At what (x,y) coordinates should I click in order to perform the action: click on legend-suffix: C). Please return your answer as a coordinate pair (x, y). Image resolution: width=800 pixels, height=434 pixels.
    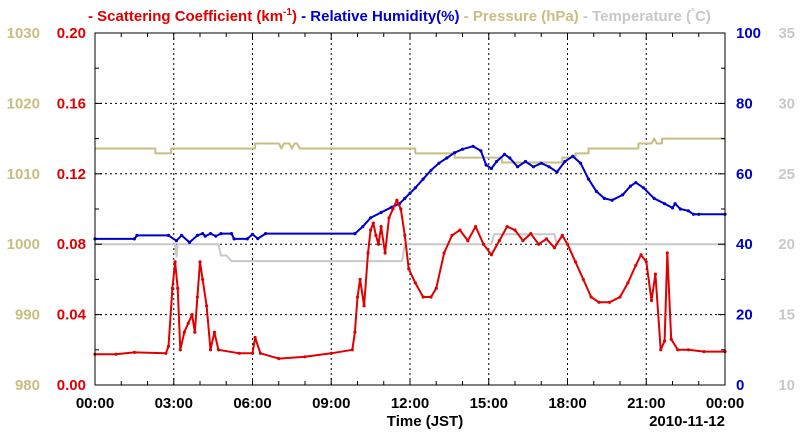
    Looking at the image, I should click on (703, 16).